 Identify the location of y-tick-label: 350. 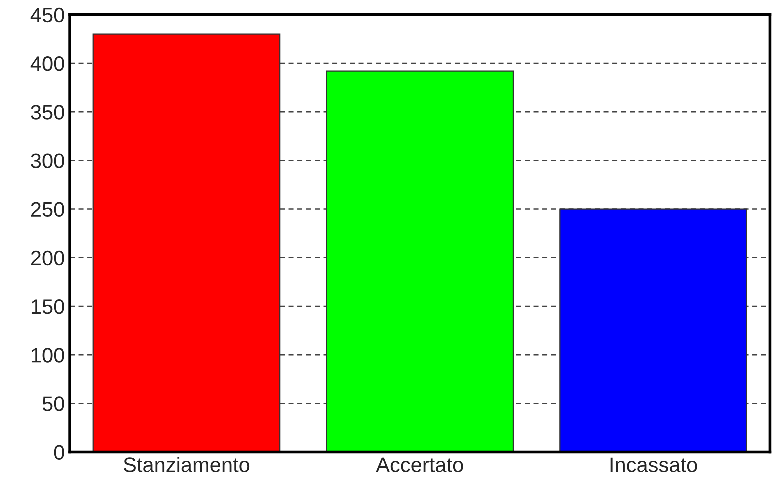
(47, 112).